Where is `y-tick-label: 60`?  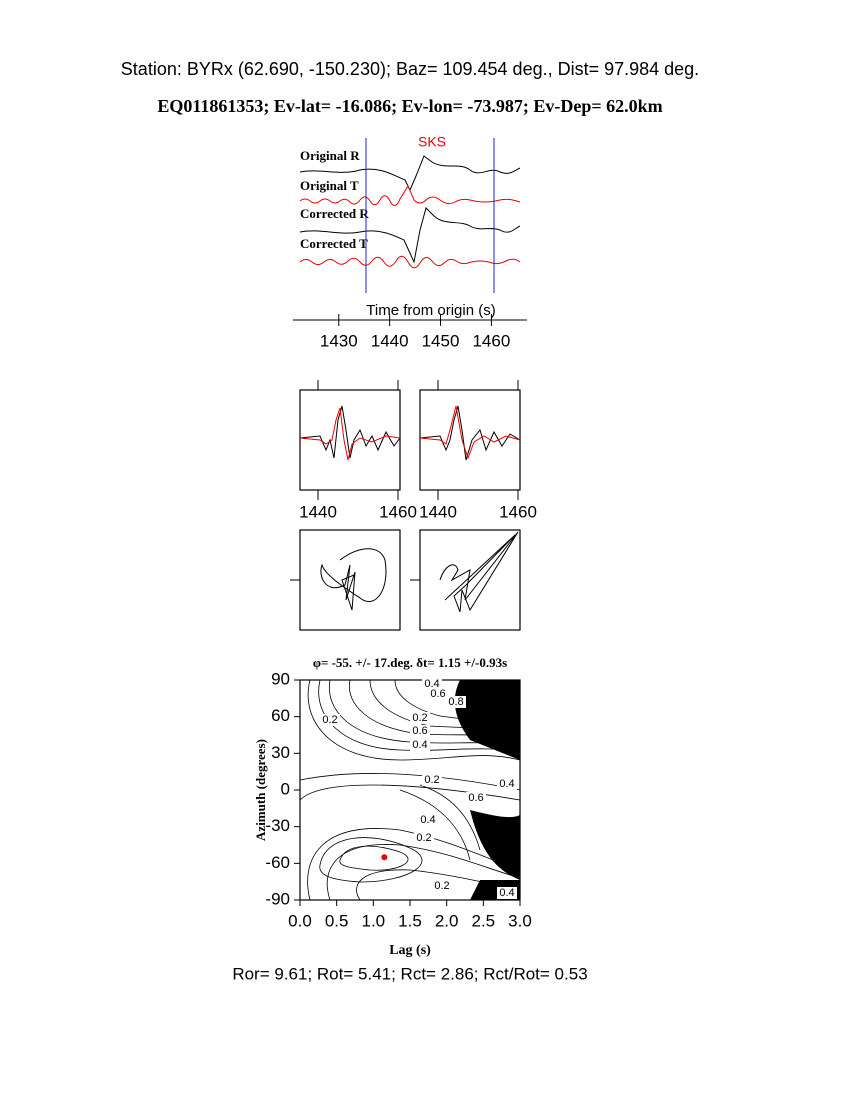 y-tick-label: 60 is located at coordinates (280, 715).